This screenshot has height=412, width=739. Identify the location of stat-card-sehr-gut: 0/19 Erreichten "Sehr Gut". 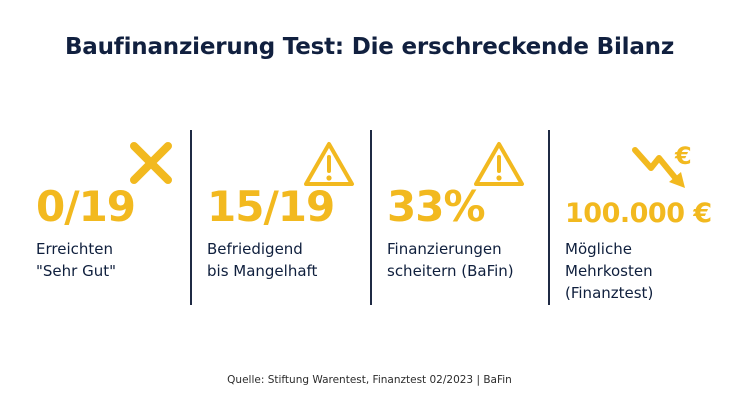
(111, 225).